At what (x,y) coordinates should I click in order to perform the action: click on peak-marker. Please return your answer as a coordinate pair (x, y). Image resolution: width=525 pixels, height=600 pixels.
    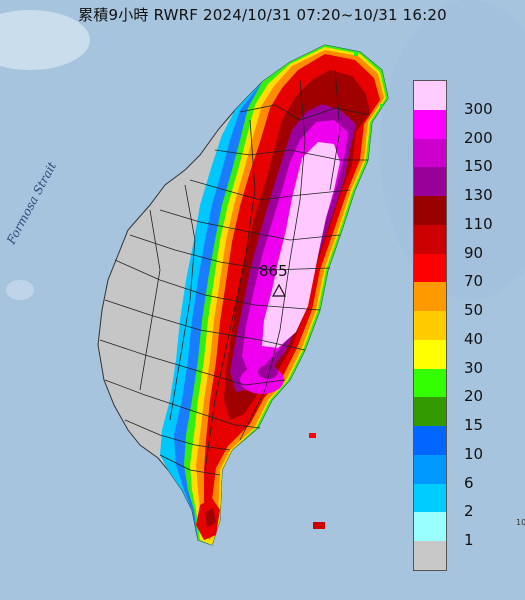
    Looking at the image, I should click on (279, 290).